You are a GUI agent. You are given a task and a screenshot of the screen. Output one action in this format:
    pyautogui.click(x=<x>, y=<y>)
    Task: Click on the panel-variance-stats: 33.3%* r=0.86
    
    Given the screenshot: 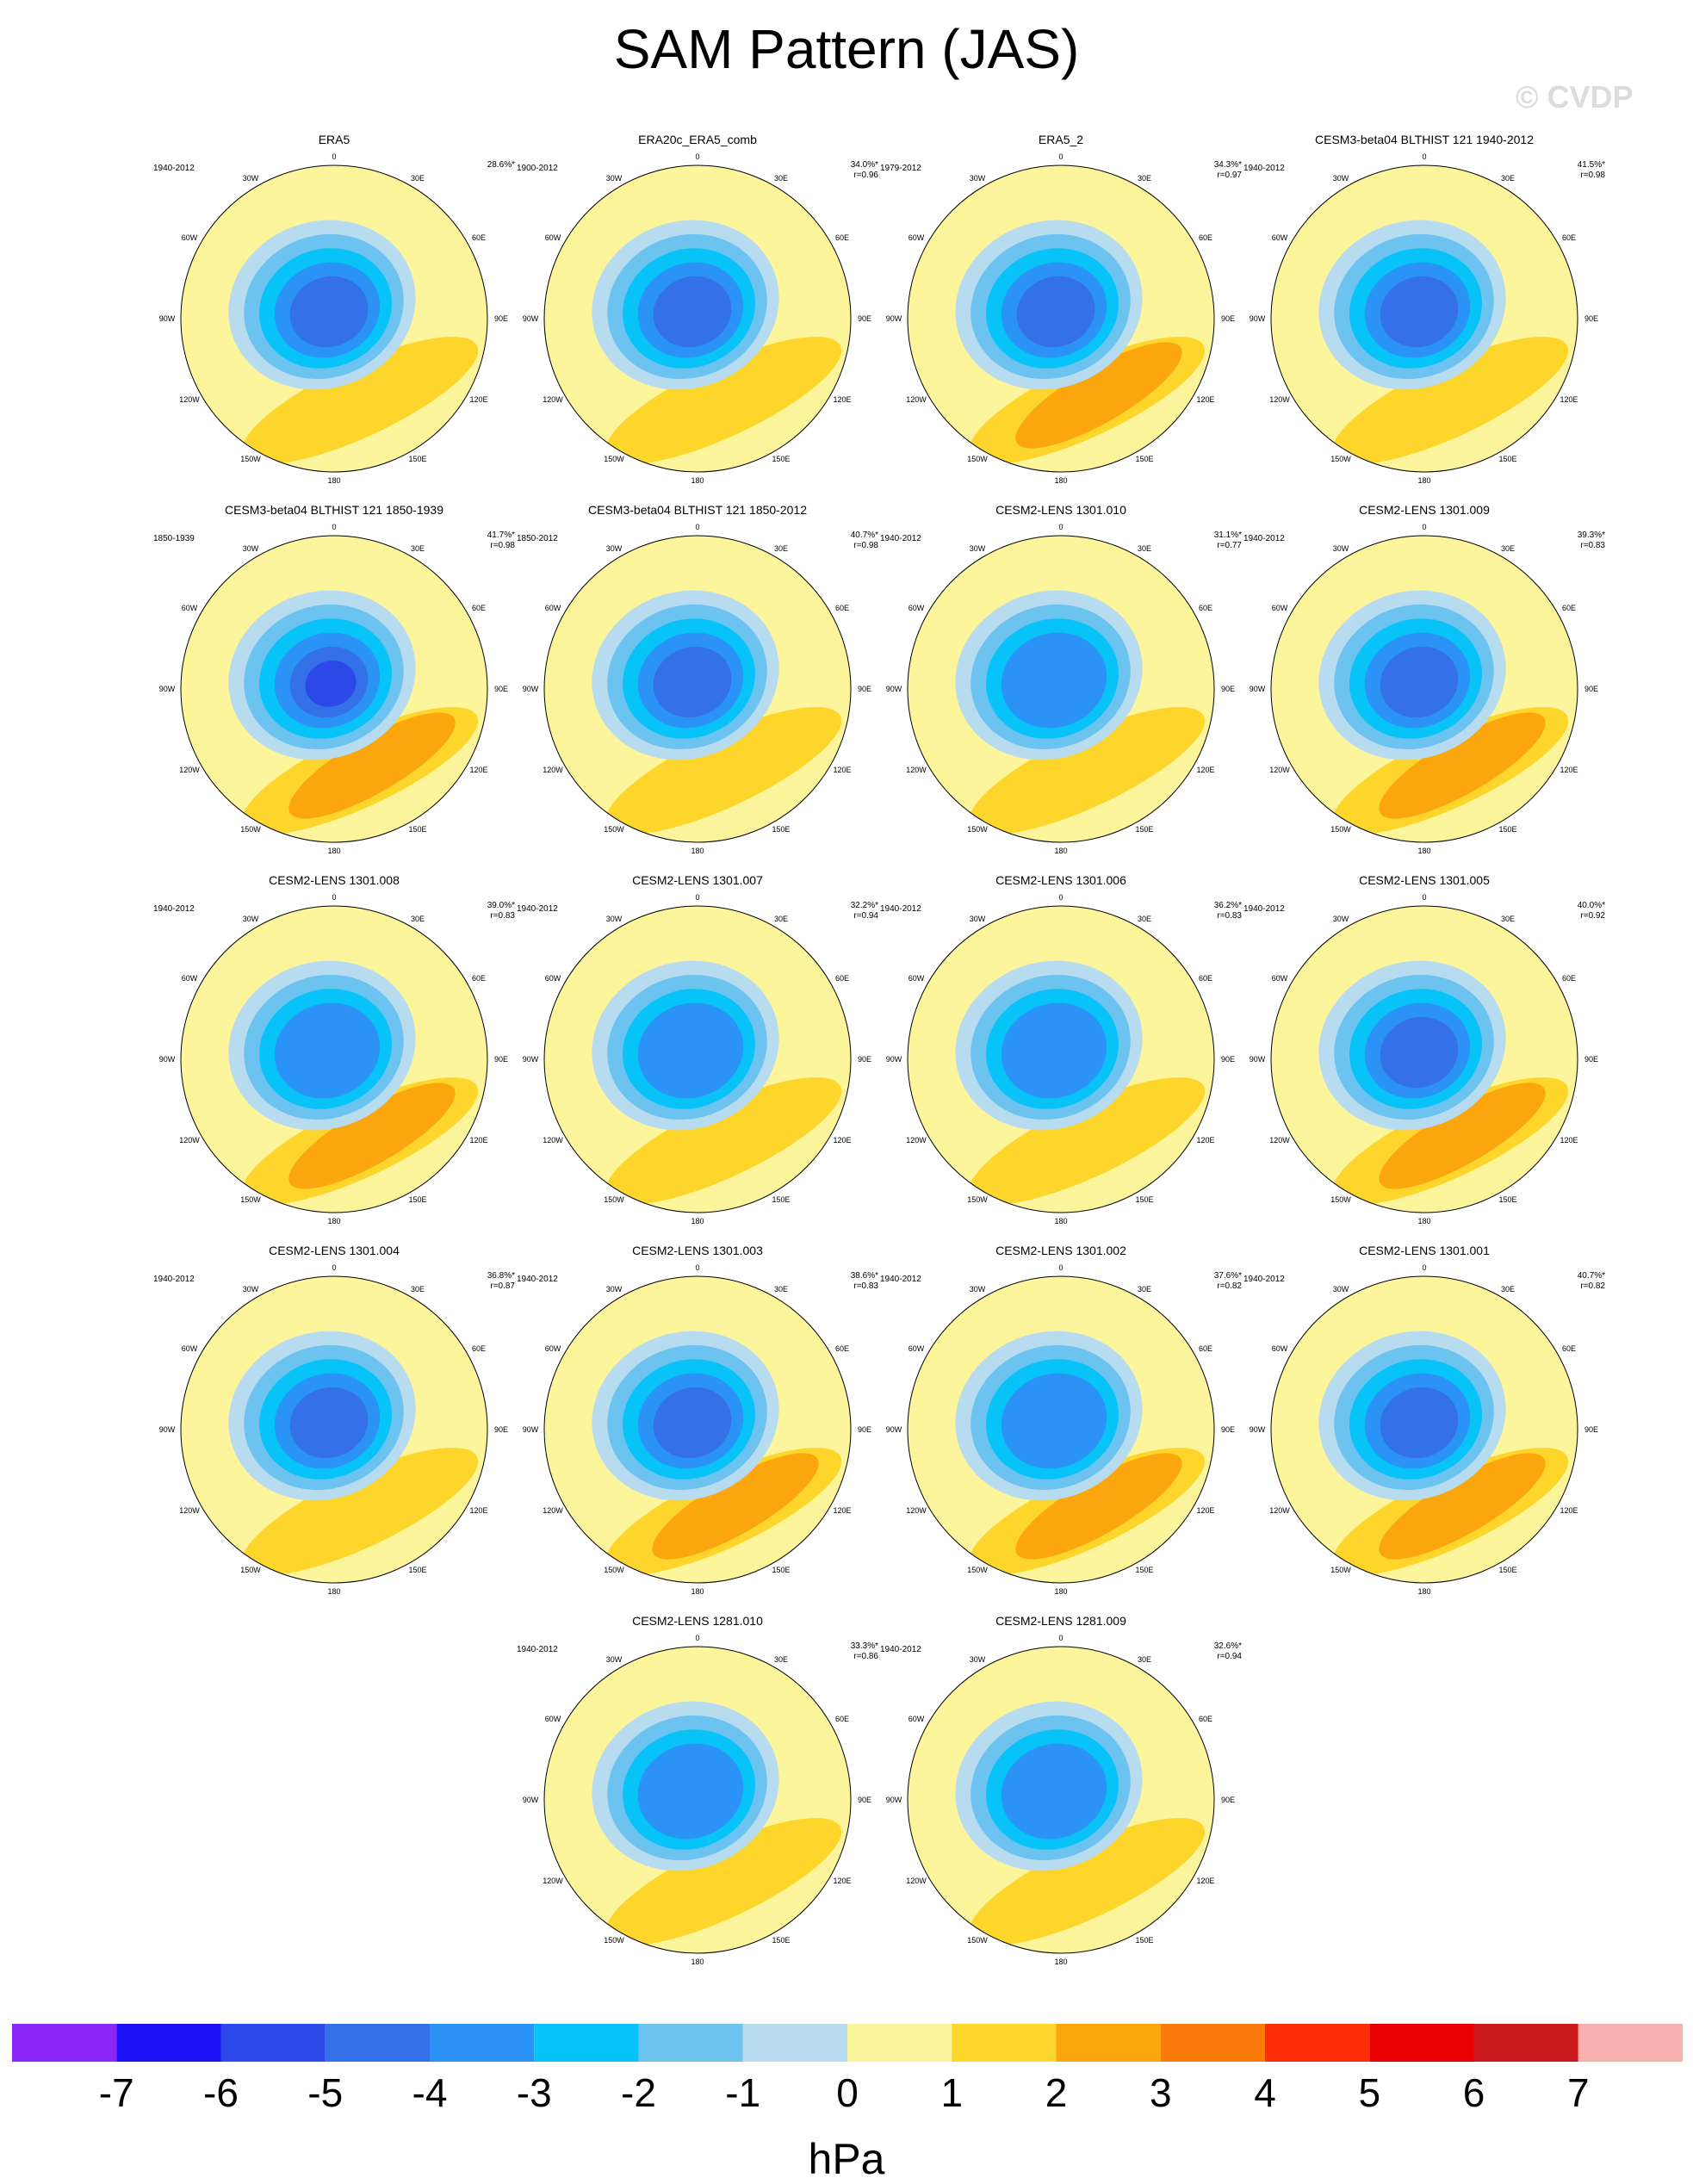 What is the action you would take?
    pyautogui.click(x=865, y=1651)
    